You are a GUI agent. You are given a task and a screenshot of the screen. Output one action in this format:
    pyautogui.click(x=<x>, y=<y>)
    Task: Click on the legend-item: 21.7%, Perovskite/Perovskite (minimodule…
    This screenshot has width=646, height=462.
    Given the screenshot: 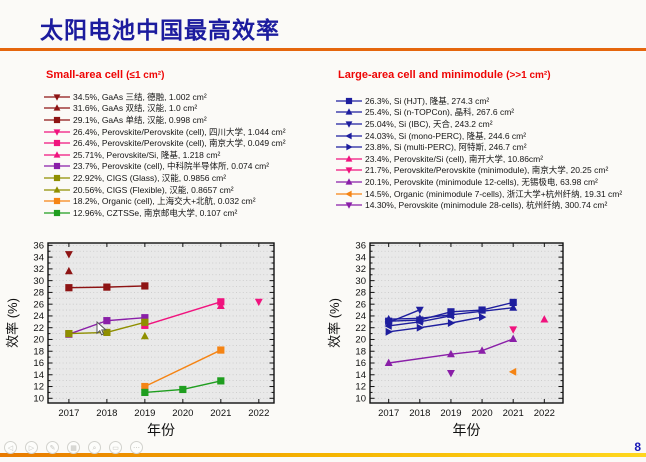 What is the action you would take?
    pyautogui.click(x=479, y=171)
    